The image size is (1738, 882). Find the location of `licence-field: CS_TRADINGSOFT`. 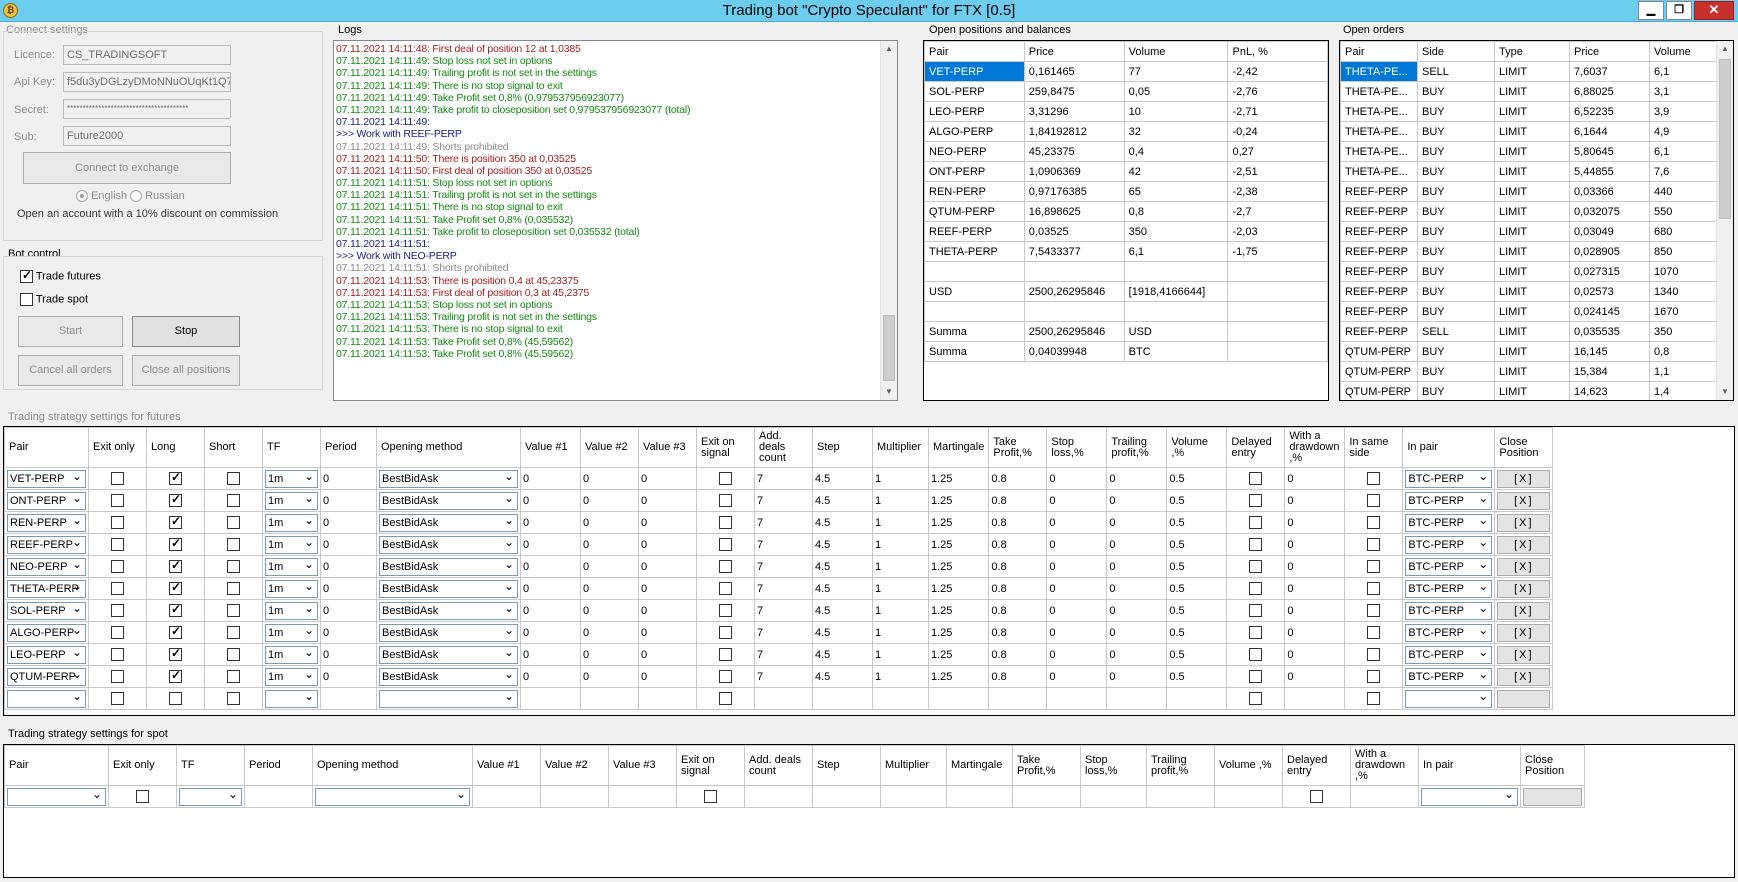

licence-field: CS_TRADINGSOFT is located at coordinates (147, 55).